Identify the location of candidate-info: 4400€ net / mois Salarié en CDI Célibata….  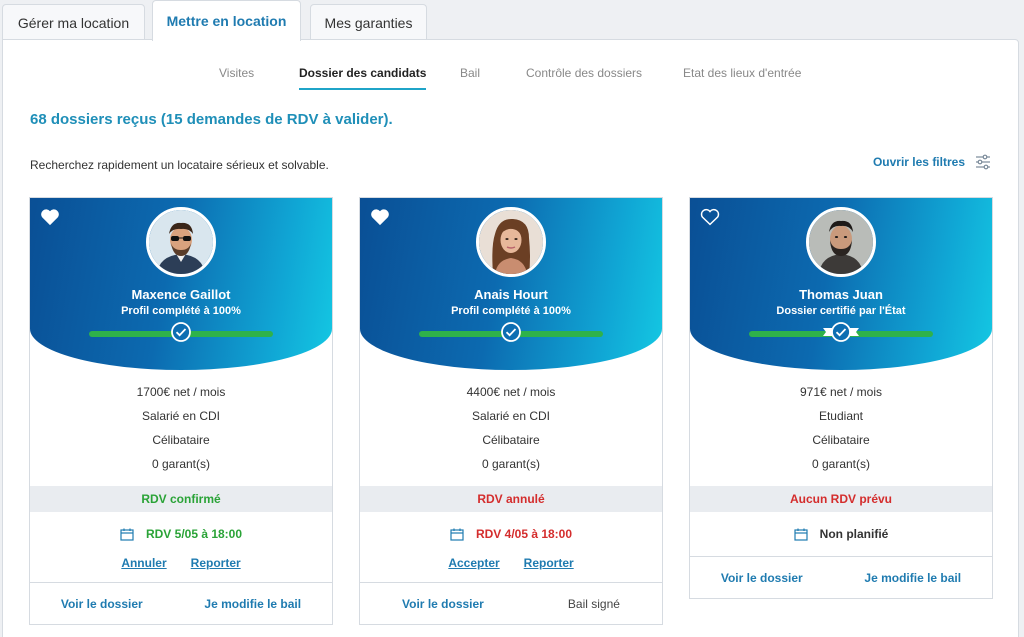
(511, 423).